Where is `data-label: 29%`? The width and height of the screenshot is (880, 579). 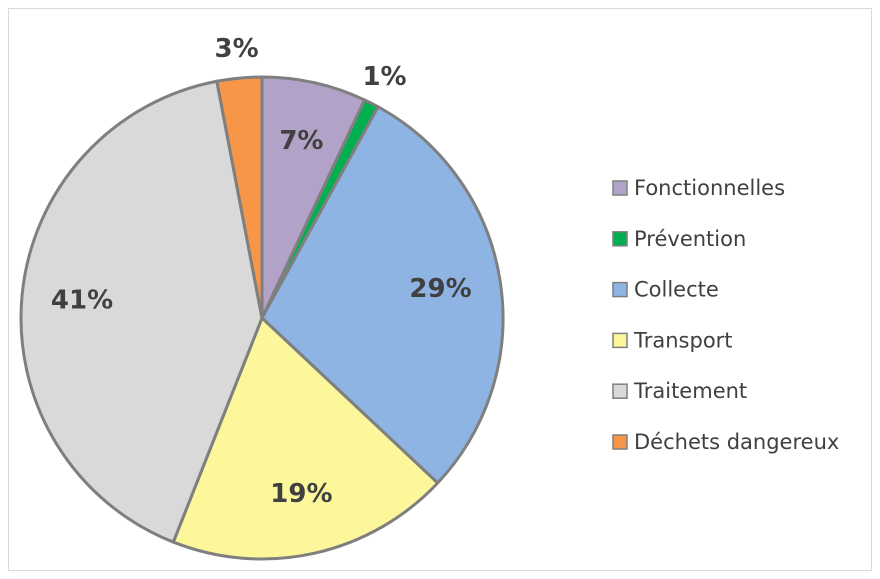 data-label: 29% is located at coordinates (440, 289).